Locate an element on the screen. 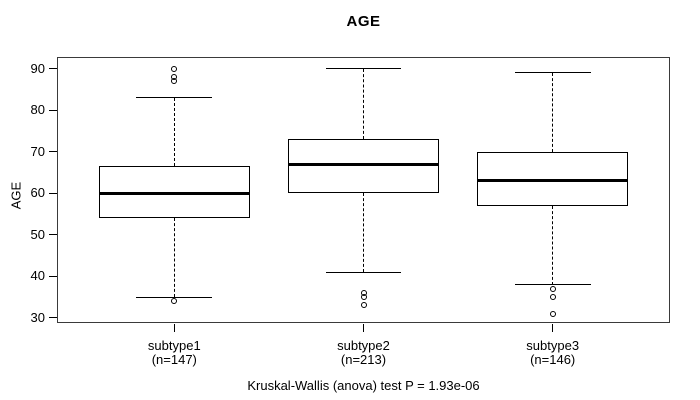 Image resolution: width=700 pixels, height=400 pixels. chart-title: AGE is located at coordinates (363, 21).